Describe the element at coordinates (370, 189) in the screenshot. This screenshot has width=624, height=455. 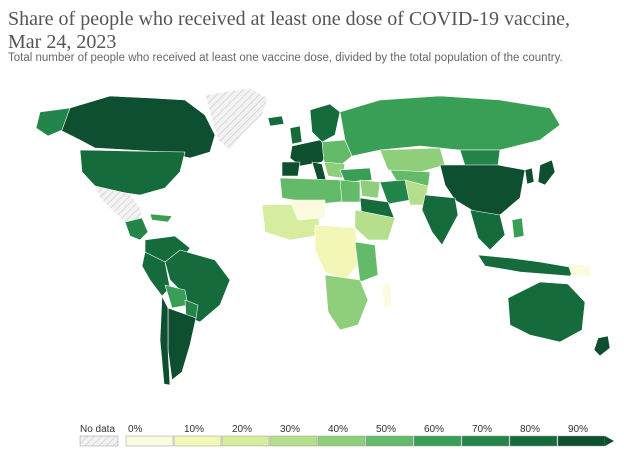
I see `region-iraq-syria` at that location.